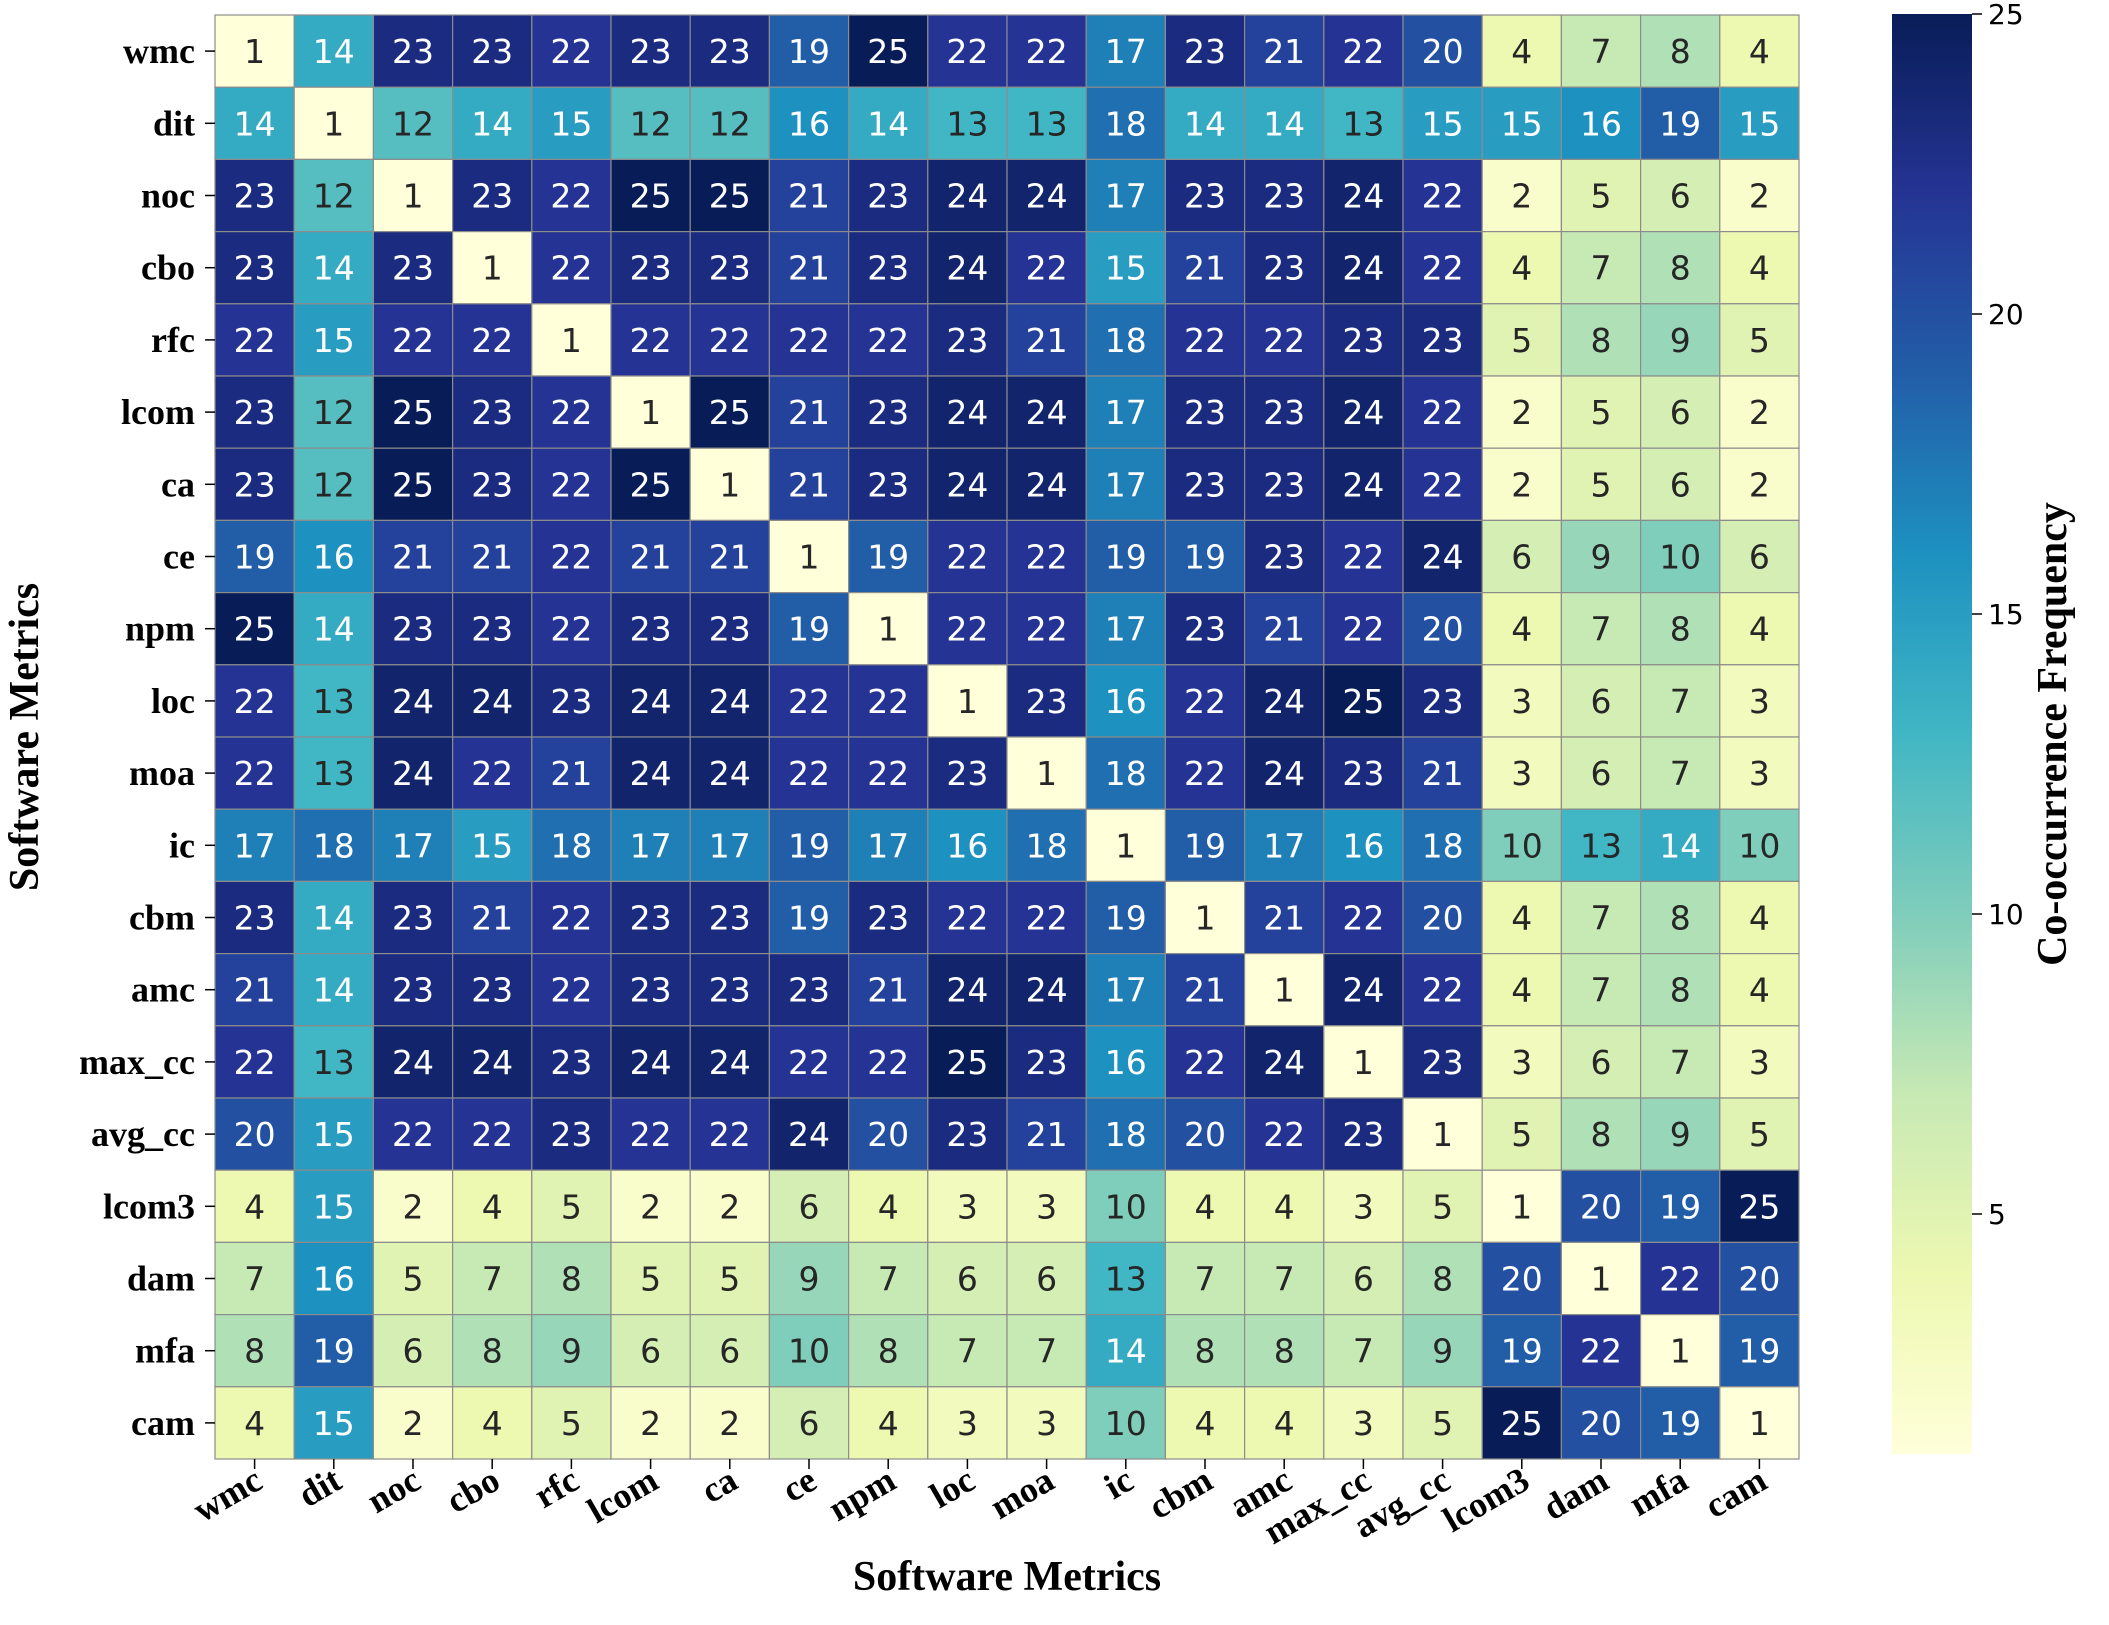  Describe the element at coordinates (162, 773) in the screenshot. I see `y-tick-label: moa` at that location.